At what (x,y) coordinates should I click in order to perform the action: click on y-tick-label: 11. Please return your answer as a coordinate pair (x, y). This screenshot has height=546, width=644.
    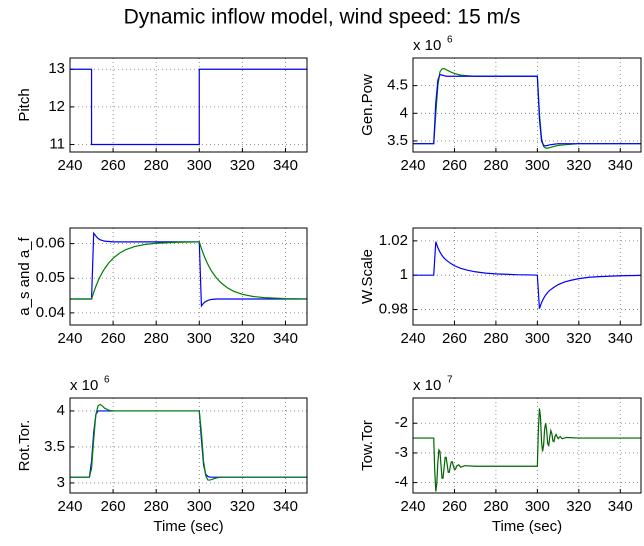
    Looking at the image, I should click on (57, 143).